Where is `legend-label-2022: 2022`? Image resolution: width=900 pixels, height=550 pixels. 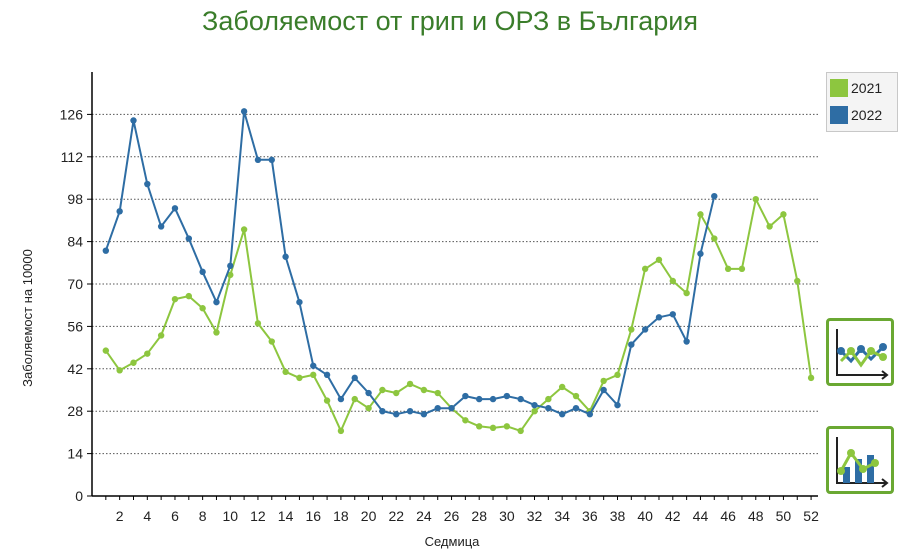 legend-label-2022: 2022 is located at coordinates (867, 115).